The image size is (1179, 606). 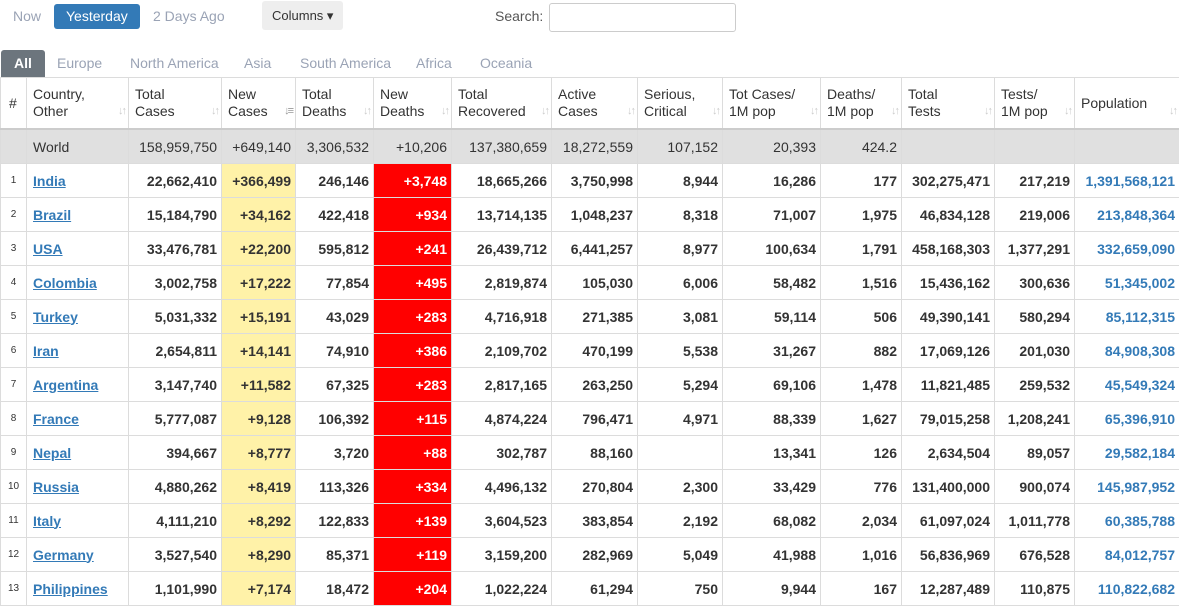 What do you see at coordinates (14, 487) in the screenshot?
I see `cell: 10` at bounding box center [14, 487].